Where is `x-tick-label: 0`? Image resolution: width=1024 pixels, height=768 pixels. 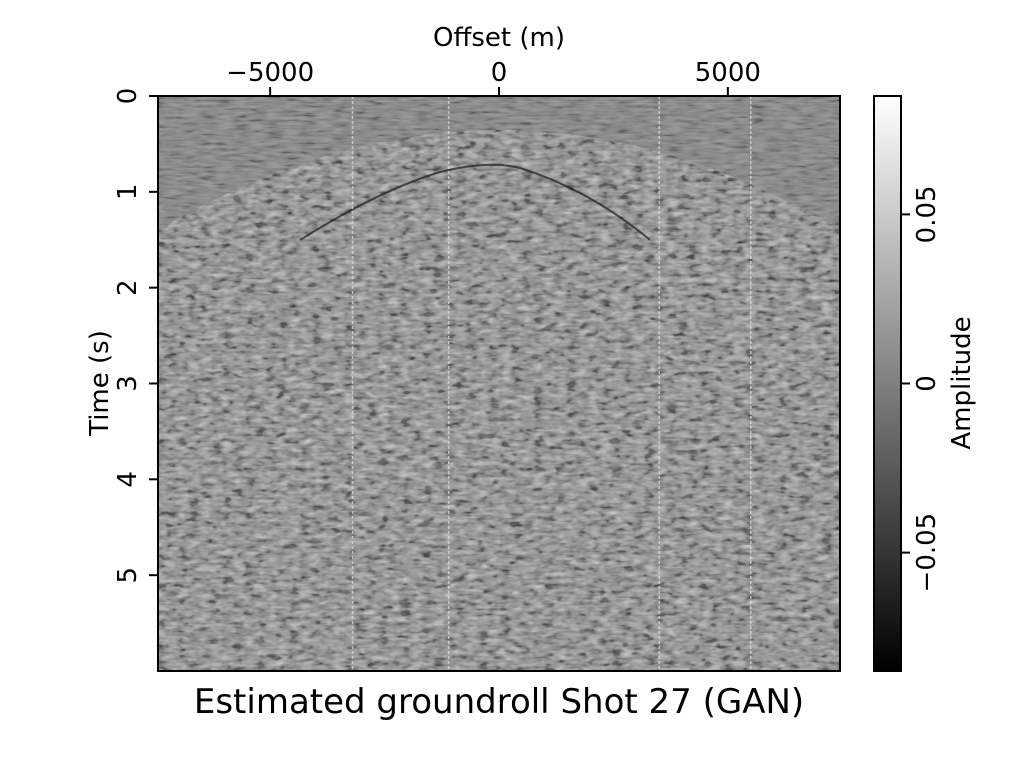 x-tick-label: 0 is located at coordinates (499, 73).